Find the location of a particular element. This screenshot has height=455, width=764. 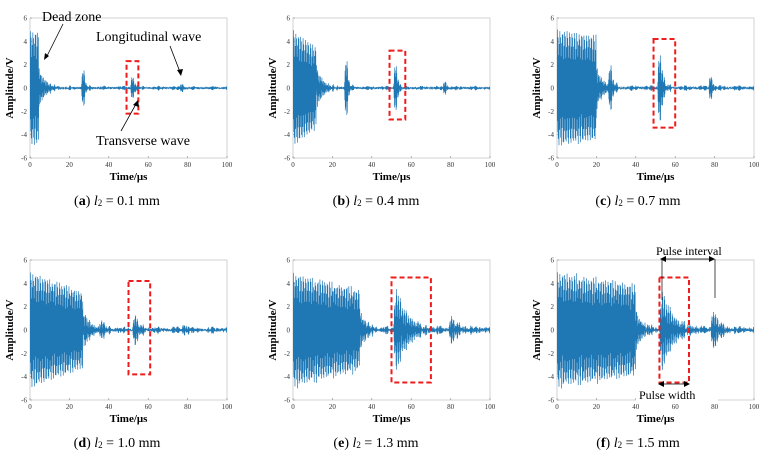

pulse-width-label-bg is located at coordinates (677, 395).